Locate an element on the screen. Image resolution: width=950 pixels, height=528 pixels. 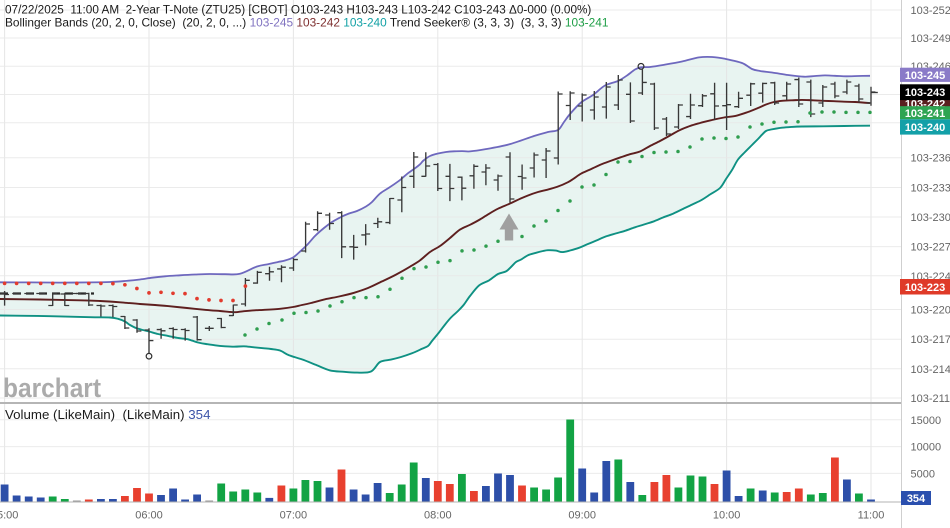
svg-text: 09:00 is located at coordinates (582, 516).